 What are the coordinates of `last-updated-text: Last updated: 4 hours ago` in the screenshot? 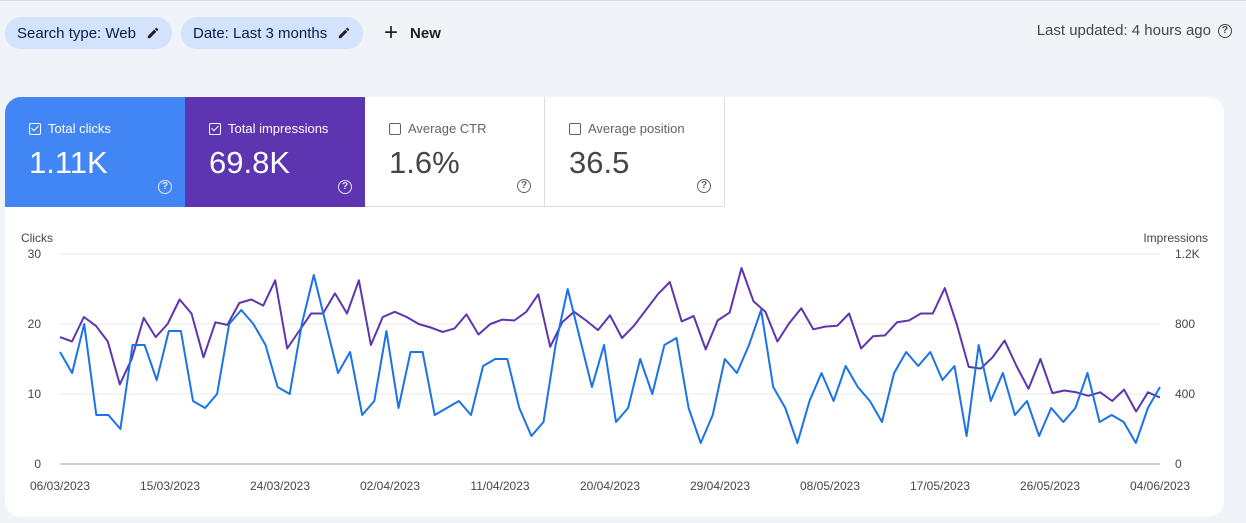 It's located at (1123, 30).